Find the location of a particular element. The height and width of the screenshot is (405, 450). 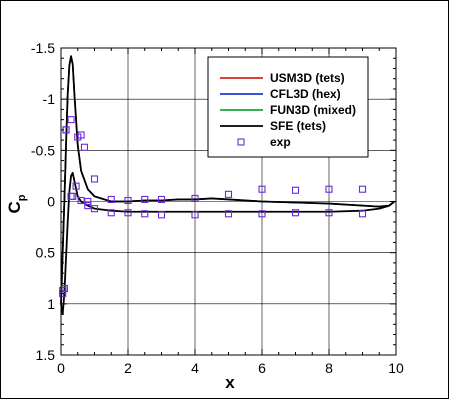

y-tick-label: -1.5 is located at coordinates (43, 48).